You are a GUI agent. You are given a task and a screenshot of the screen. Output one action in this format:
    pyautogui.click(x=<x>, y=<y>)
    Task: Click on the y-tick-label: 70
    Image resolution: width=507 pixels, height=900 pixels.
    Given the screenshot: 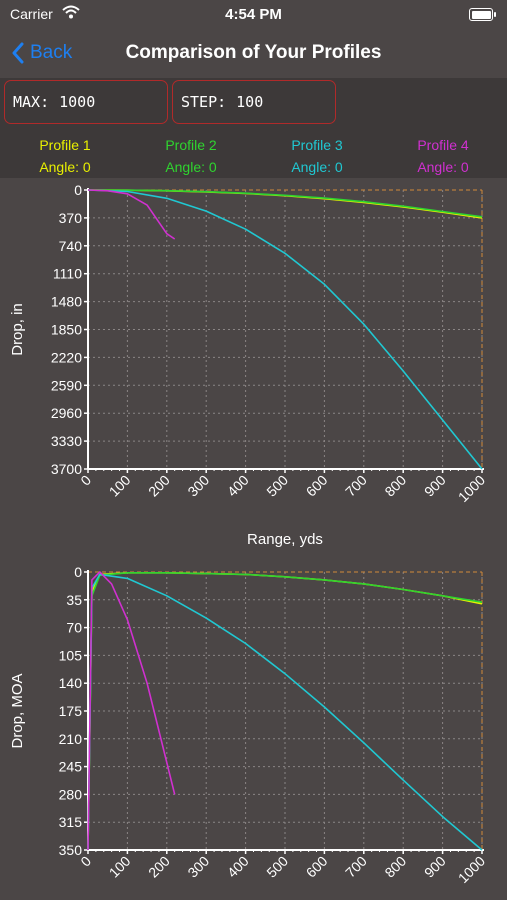 What is the action you would take?
    pyautogui.click(x=74, y=628)
    